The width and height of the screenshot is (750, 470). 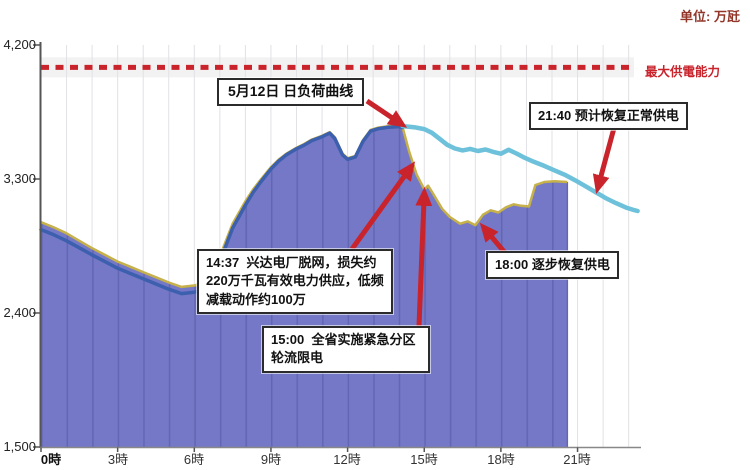 I want to click on arrow-restore-full, so click(x=604, y=160).